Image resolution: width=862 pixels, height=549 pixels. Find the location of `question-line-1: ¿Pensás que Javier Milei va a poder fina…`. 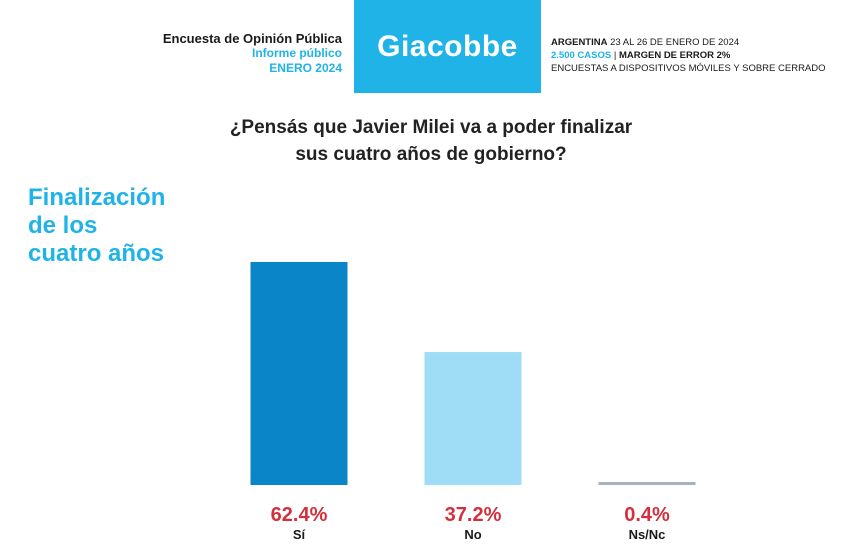

question-line-1: ¿Pensás que Javier Milei va a poder fina… is located at coordinates (431, 127).